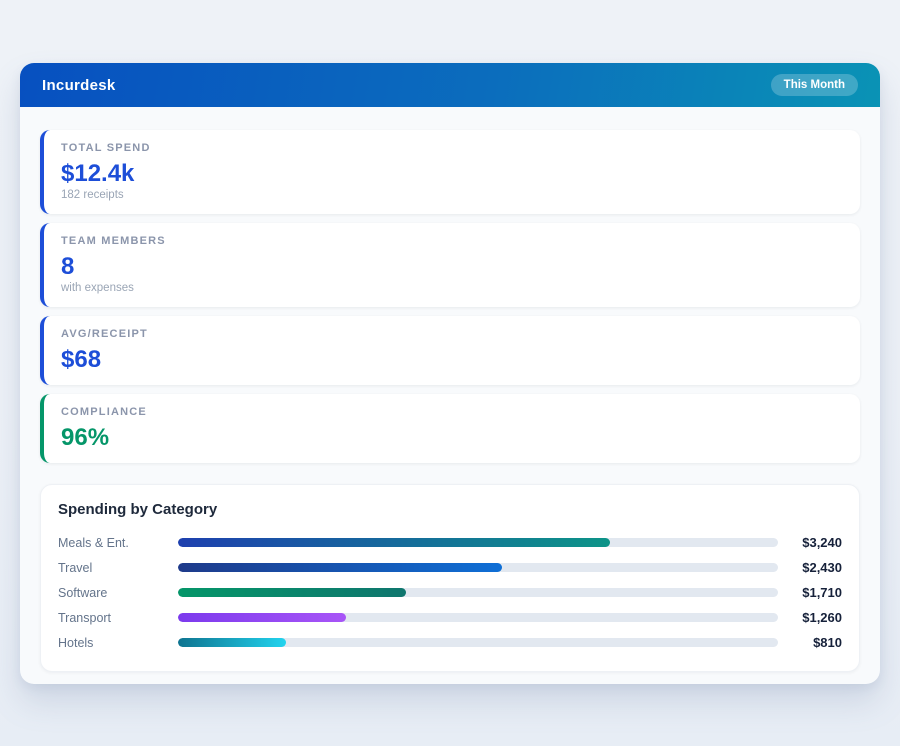  What do you see at coordinates (450, 265) in the screenshot?
I see `stat-card-team-members: TEAM MEMBERS 8 with expenses` at bounding box center [450, 265].